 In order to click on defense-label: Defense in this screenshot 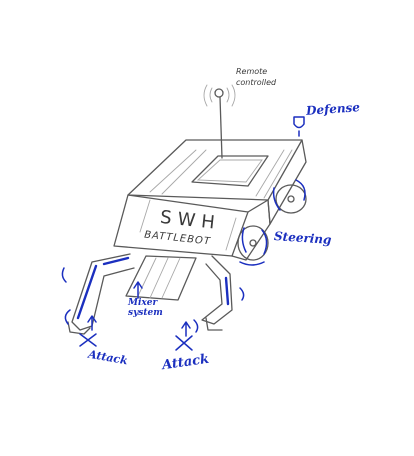, I will do `click(333, 109)`.